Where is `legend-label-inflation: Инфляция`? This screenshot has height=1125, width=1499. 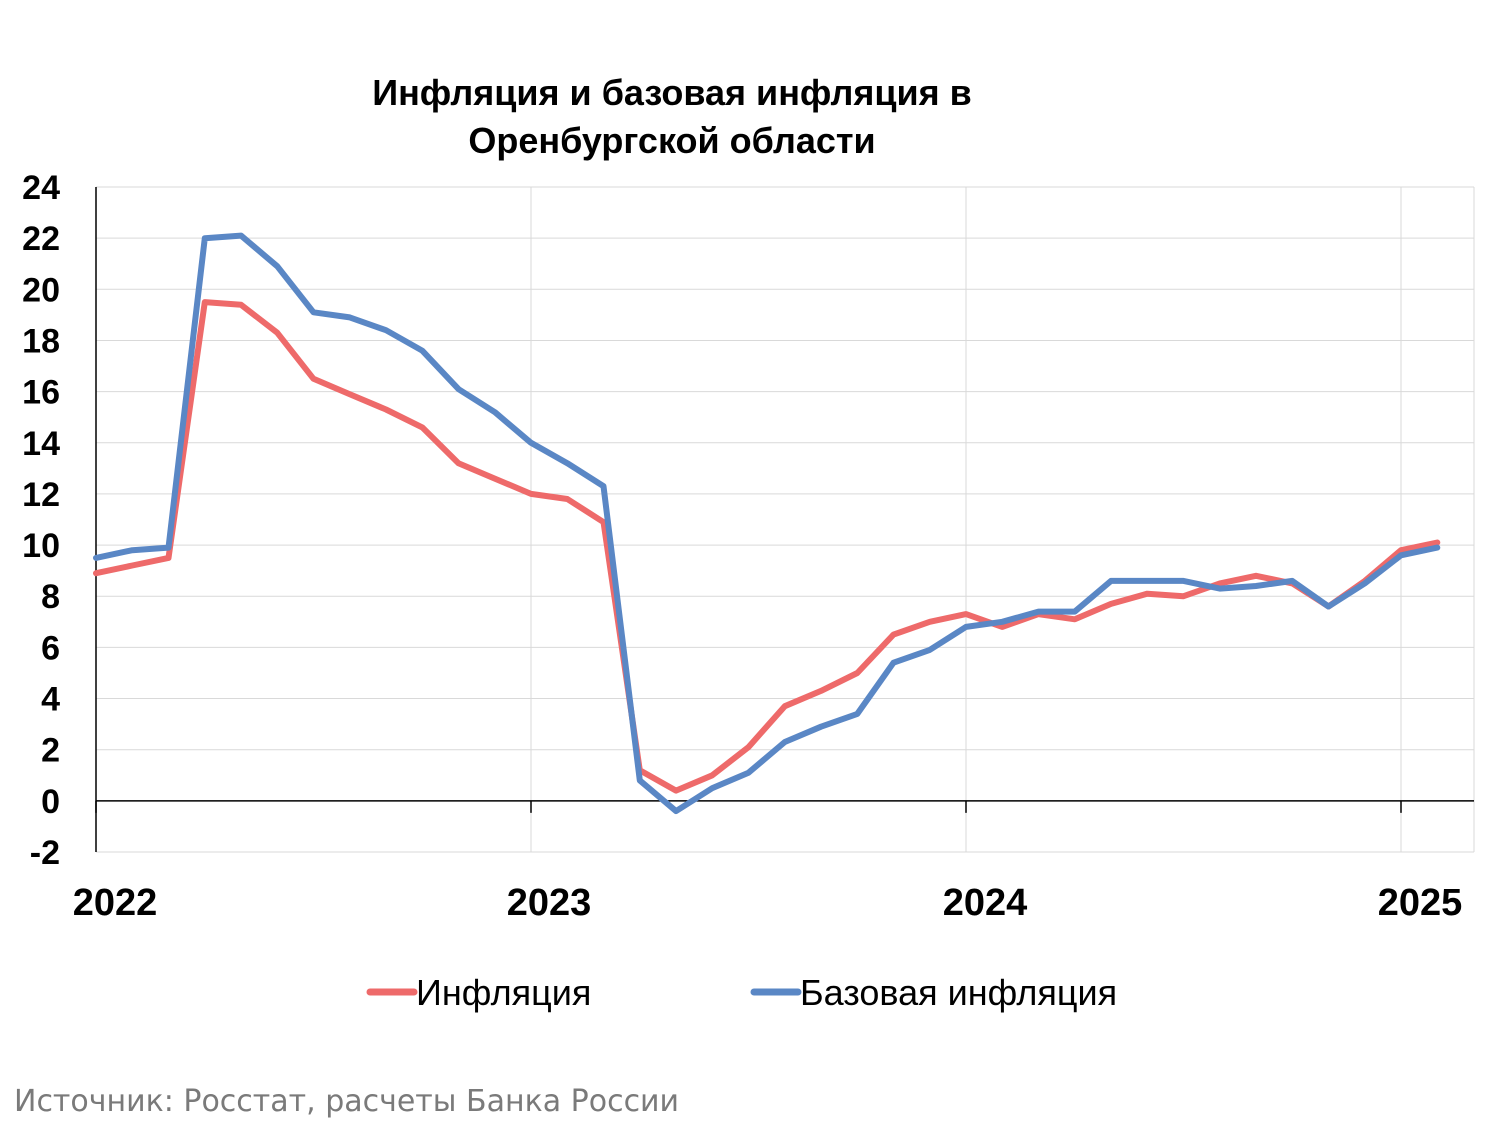
legend-label-inflation: Инфляция is located at coordinates (503, 992).